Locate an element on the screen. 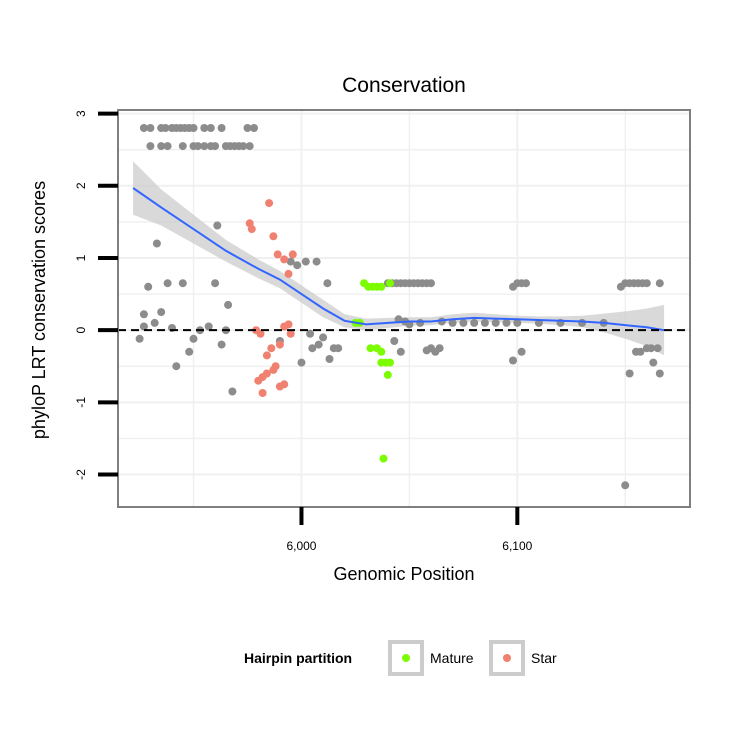 This screenshot has width=750, height=750. y-tick-label: 2 is located at coordinates (81, 185).